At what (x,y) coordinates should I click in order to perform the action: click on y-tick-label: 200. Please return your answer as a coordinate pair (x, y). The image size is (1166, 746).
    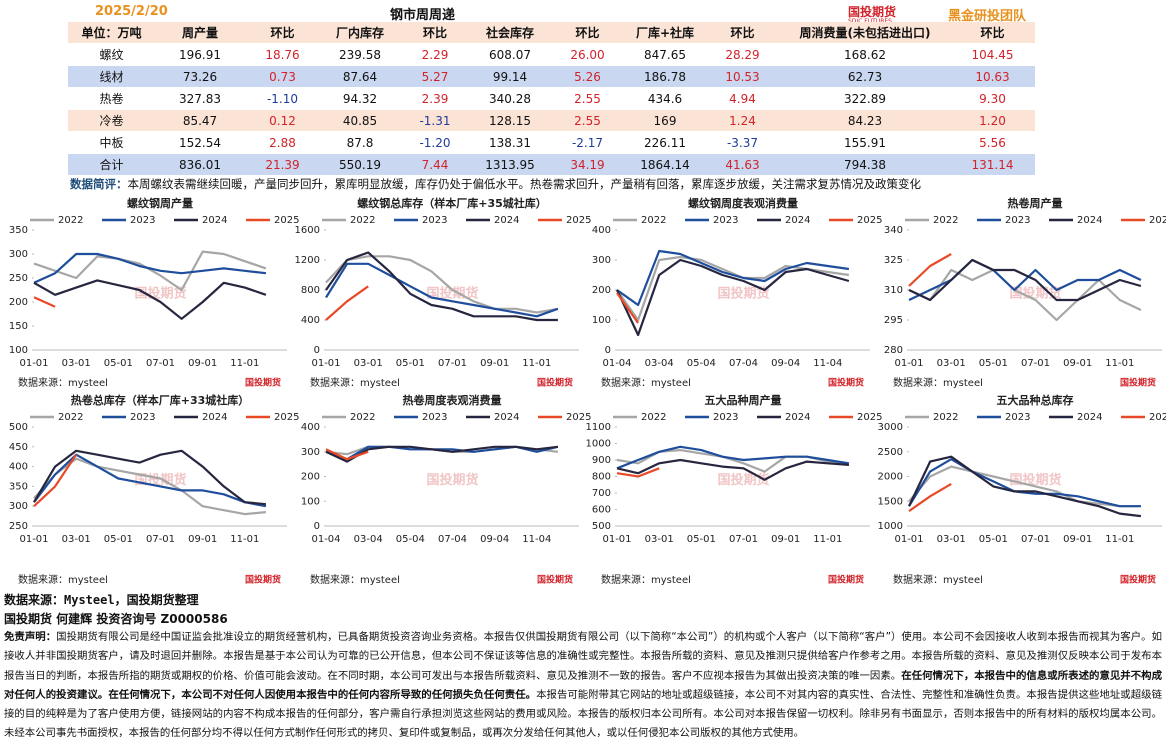
    Looking at the image, I should click on (310, 477).